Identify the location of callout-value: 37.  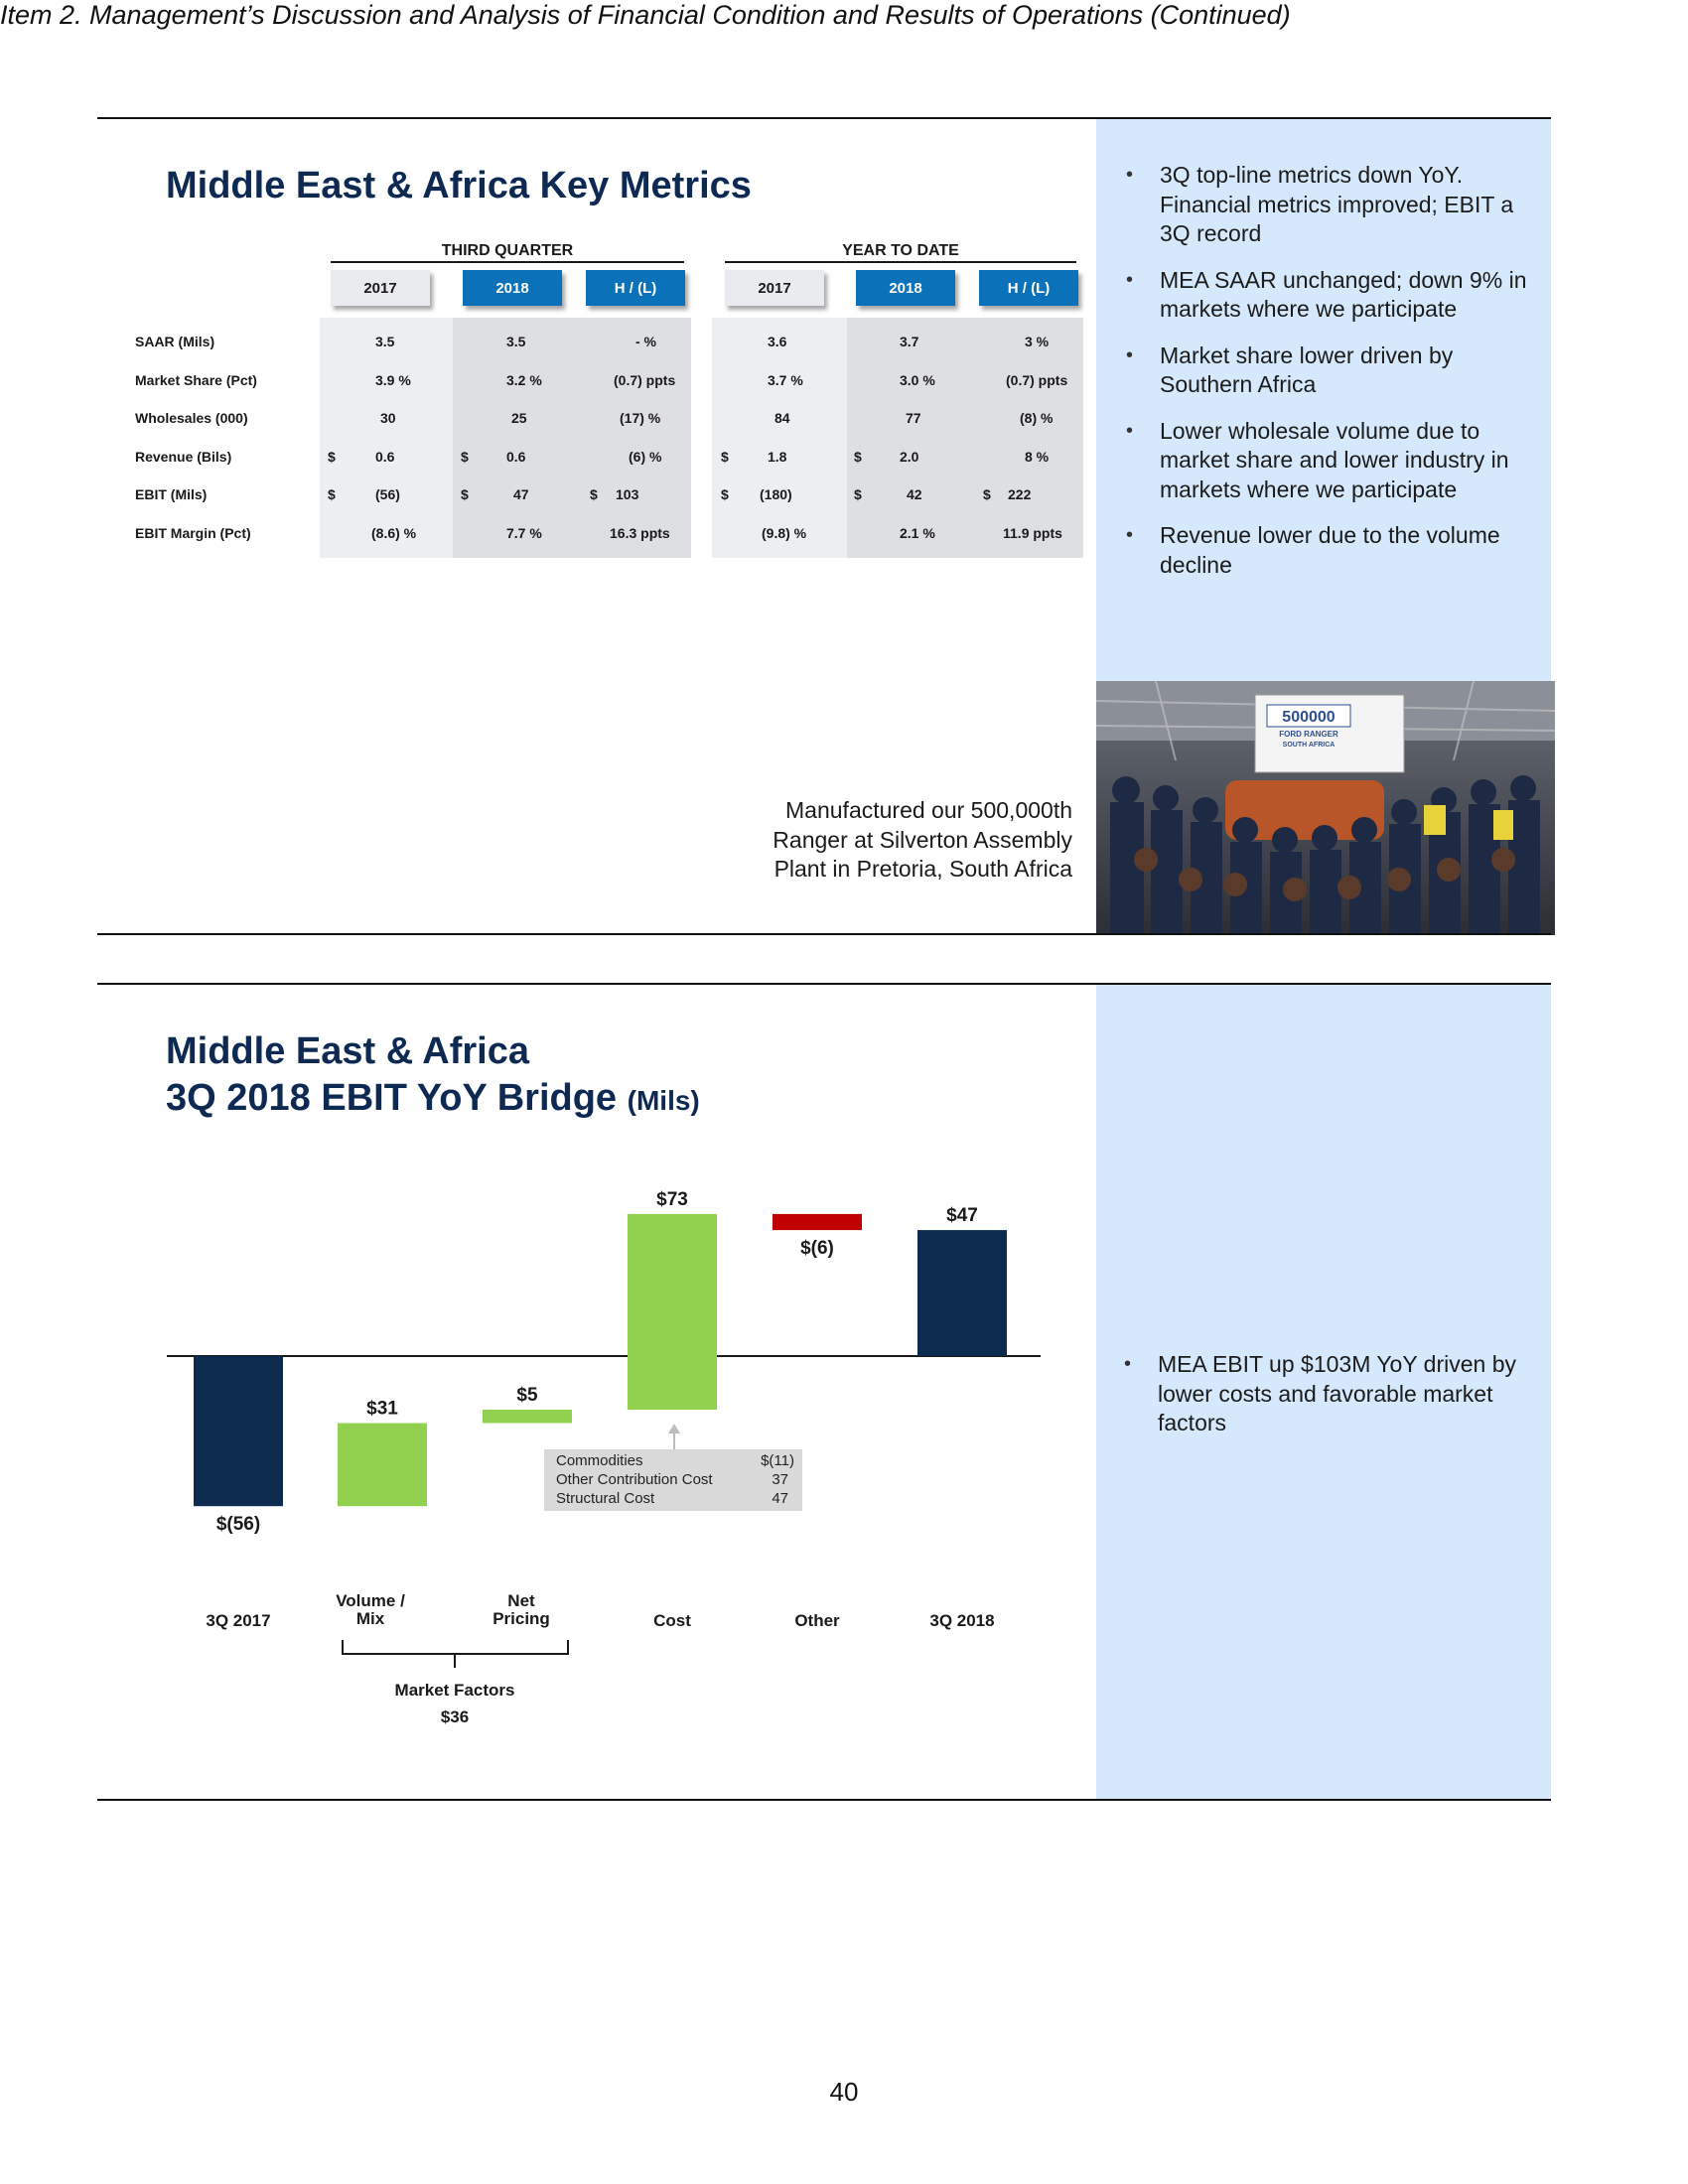
(780, 1479).